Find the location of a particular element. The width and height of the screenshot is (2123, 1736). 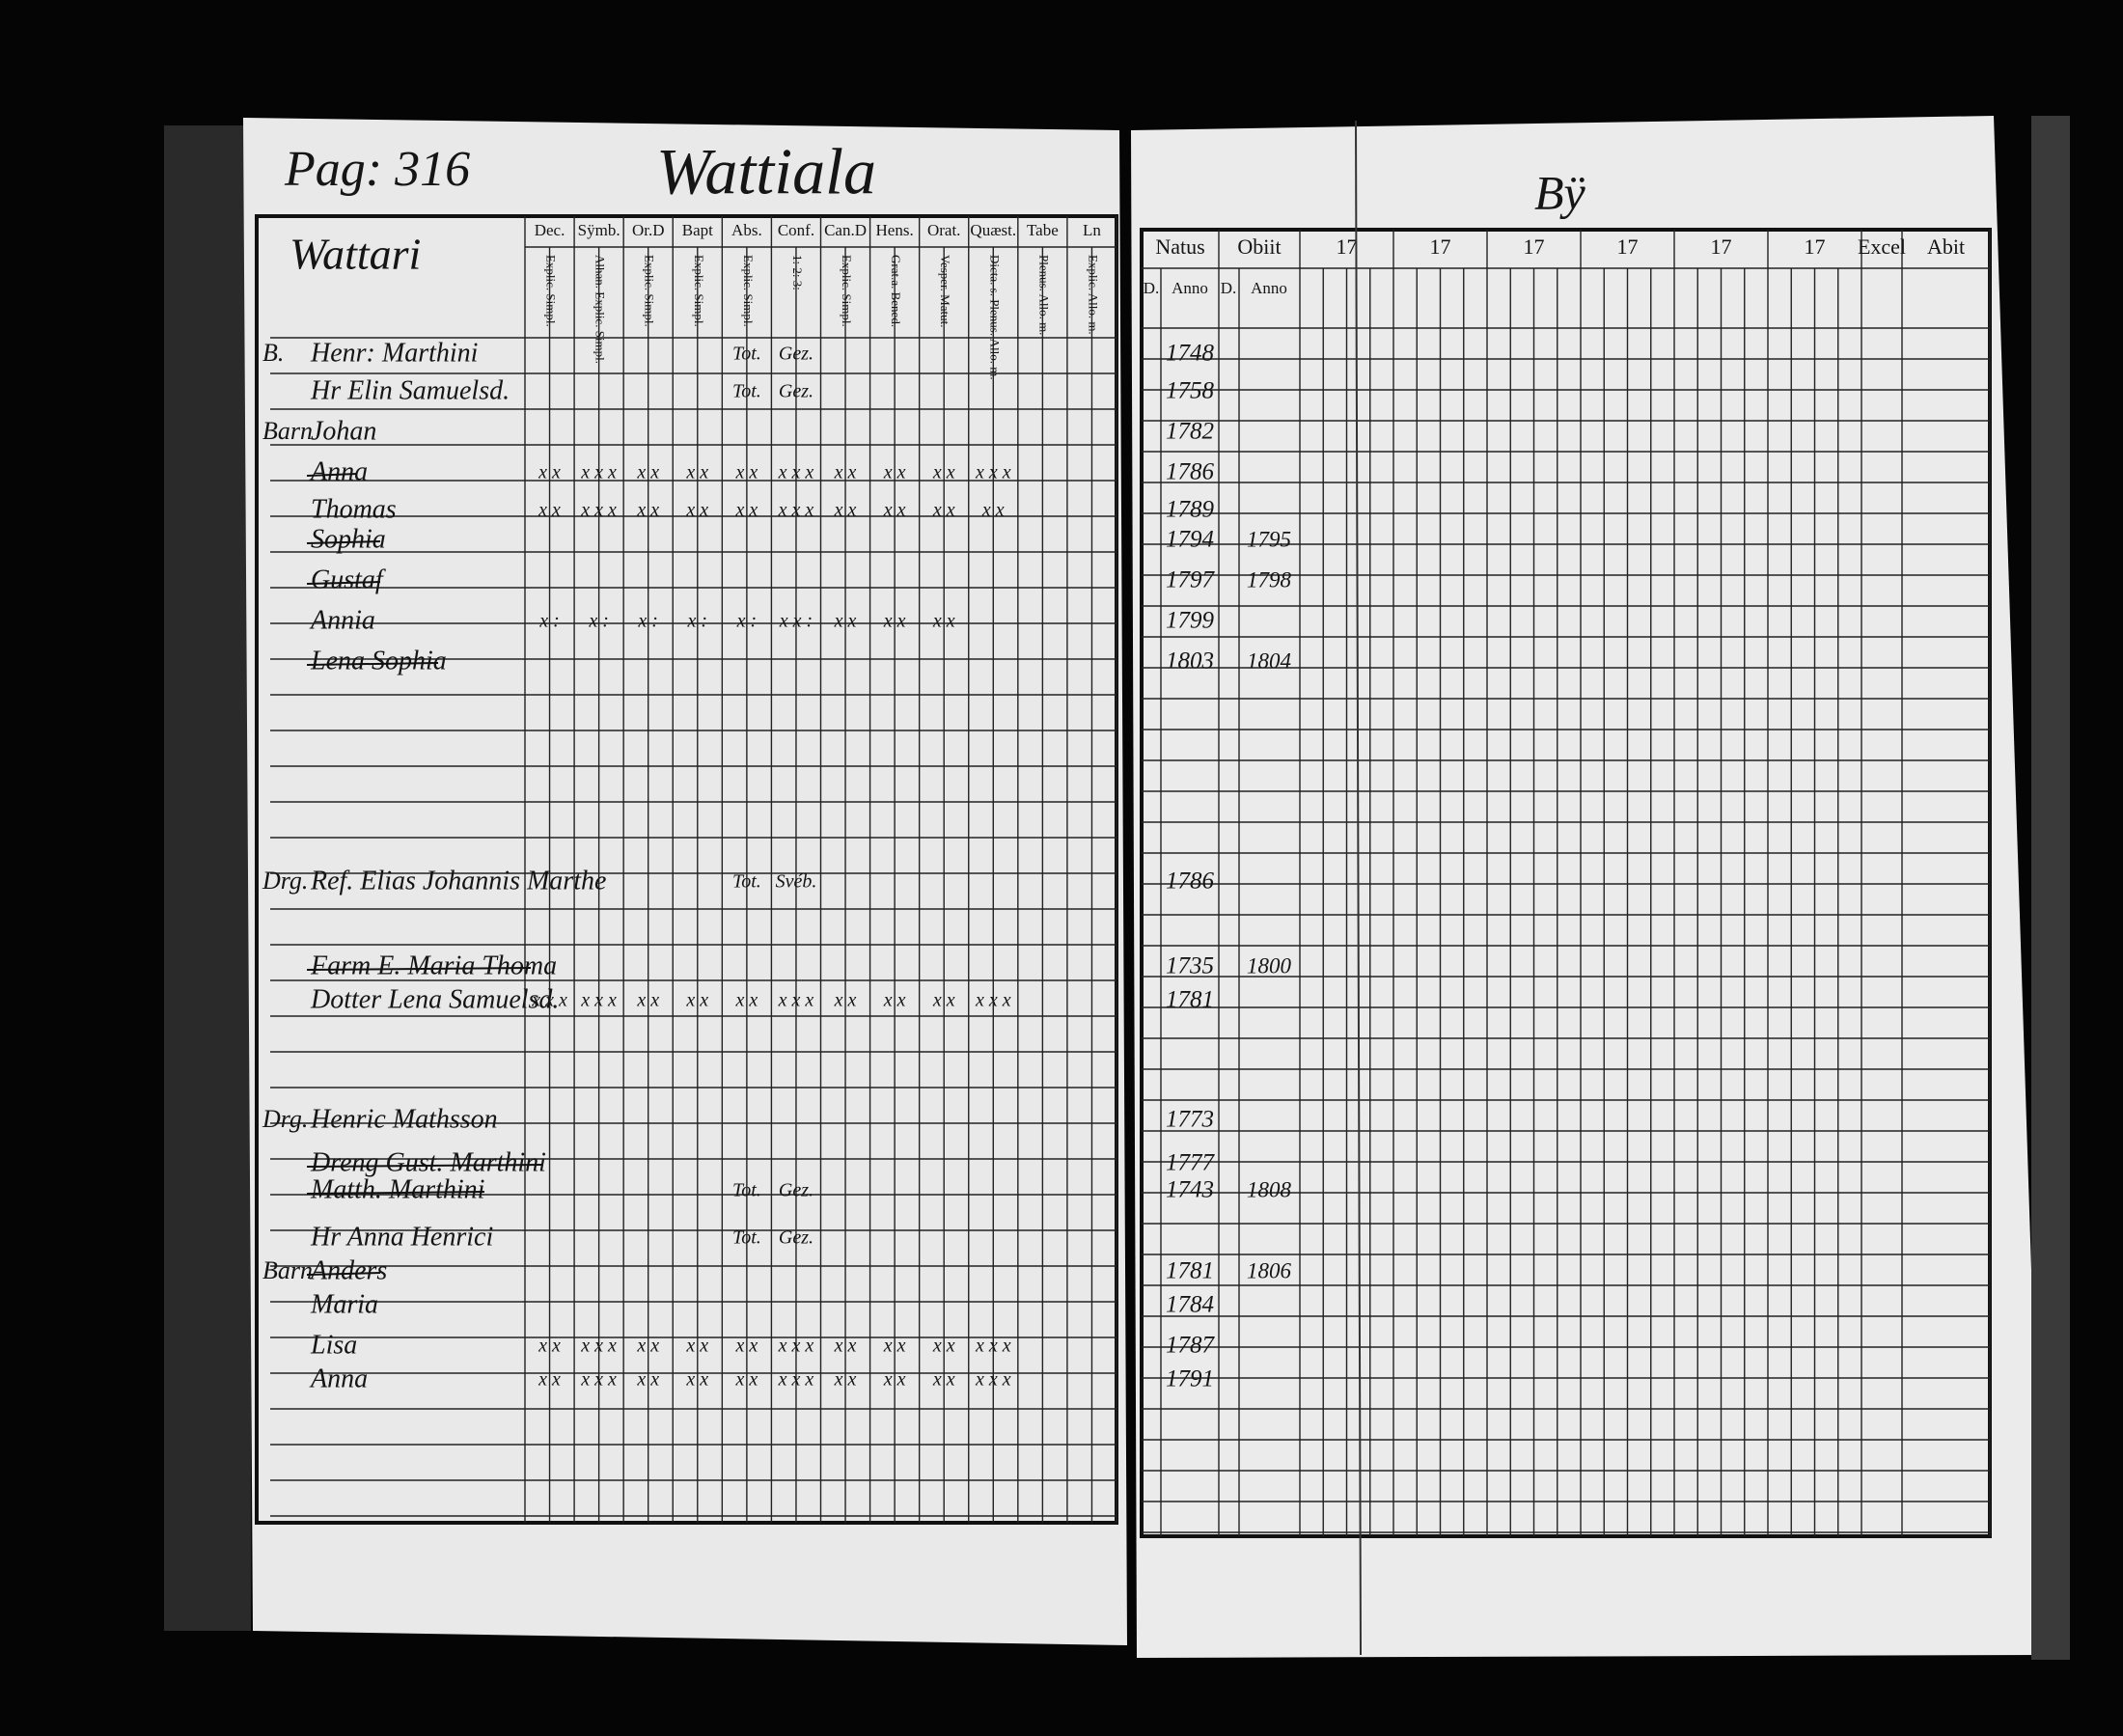

person-name: Lisa is located at coordinates (333, 1345).